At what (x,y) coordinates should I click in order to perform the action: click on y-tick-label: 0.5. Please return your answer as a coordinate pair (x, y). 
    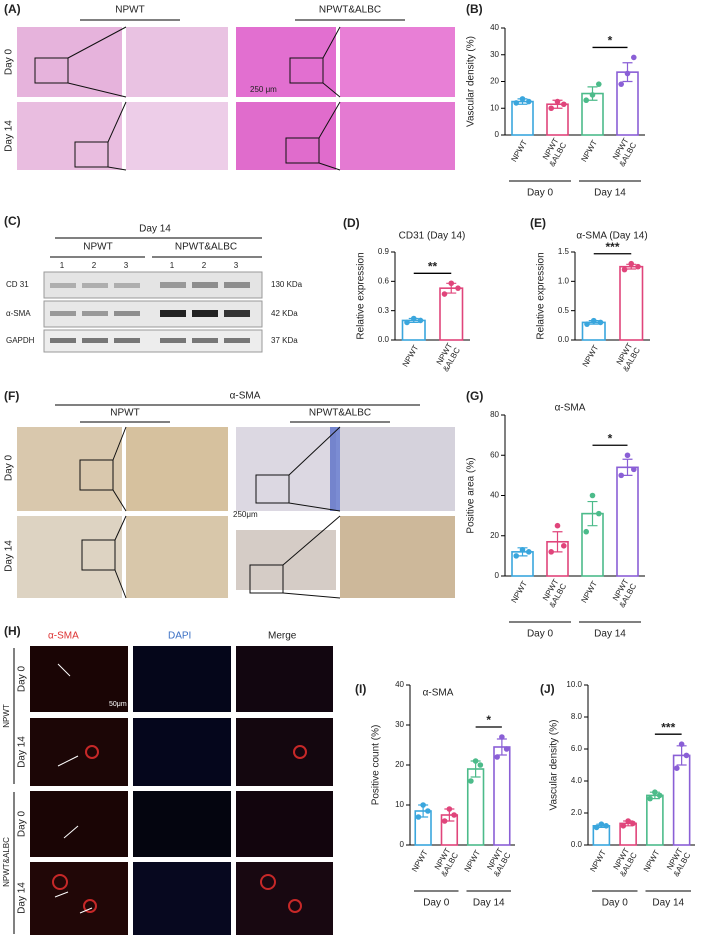
    Looking at the image, I should click on (564, 310).